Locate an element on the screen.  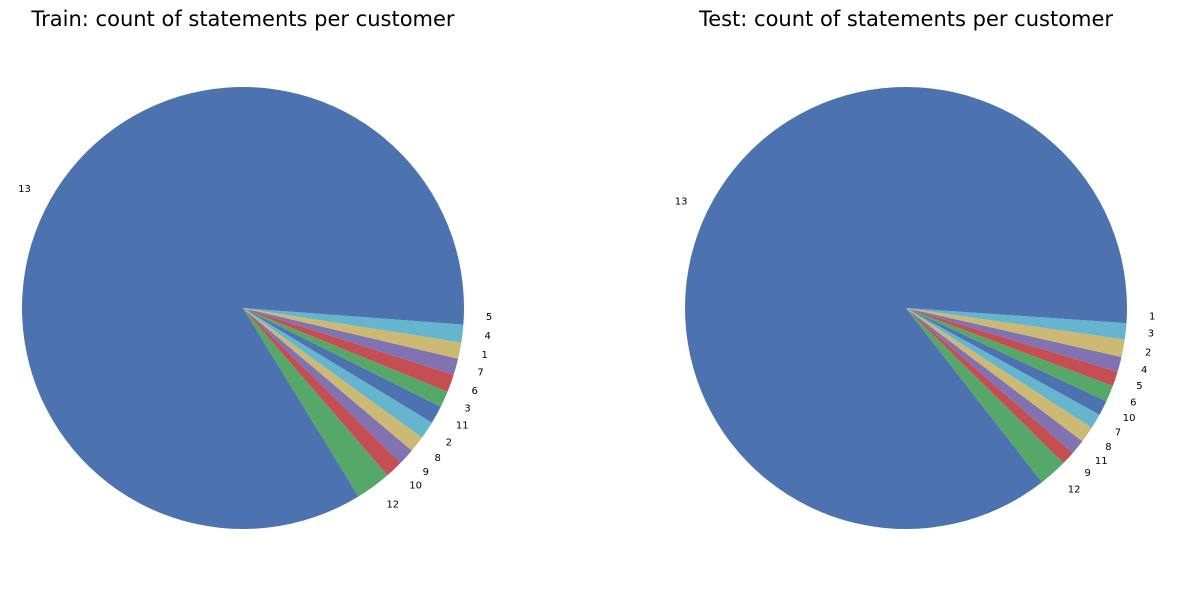
train-slice-label: 6 is located at coordinates (475, 391).